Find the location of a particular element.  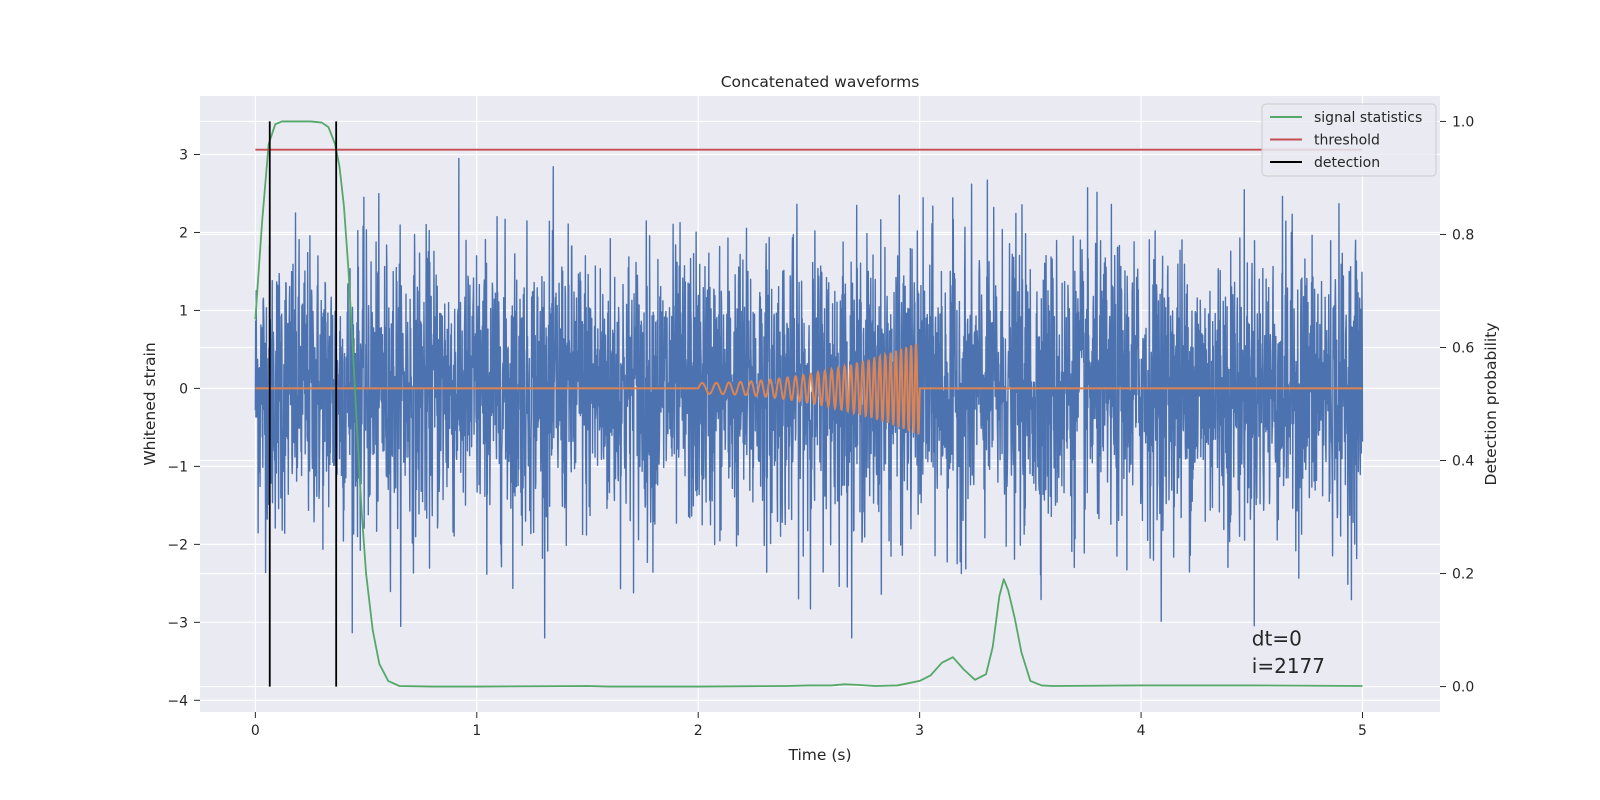

annotation-text: i=2177 is located at coordinates (1288, 666).